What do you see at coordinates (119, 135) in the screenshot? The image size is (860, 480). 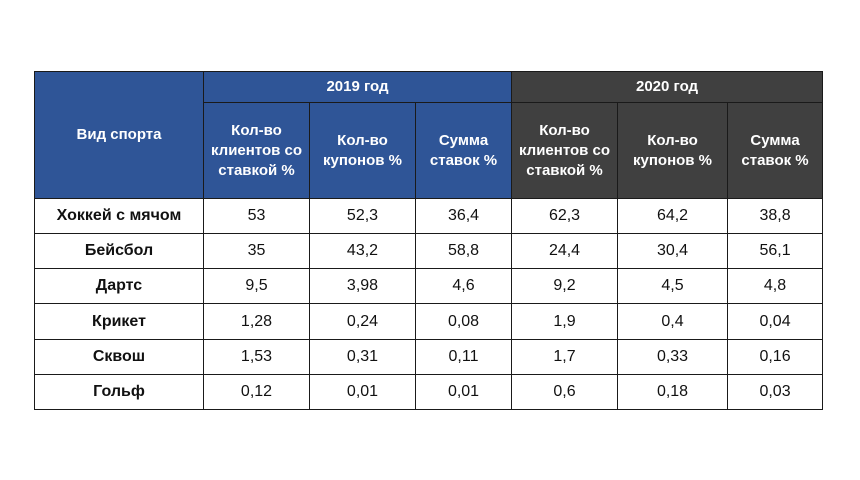 I see `sport-column-header: Вид спорта` at bounding box center [119, 135].